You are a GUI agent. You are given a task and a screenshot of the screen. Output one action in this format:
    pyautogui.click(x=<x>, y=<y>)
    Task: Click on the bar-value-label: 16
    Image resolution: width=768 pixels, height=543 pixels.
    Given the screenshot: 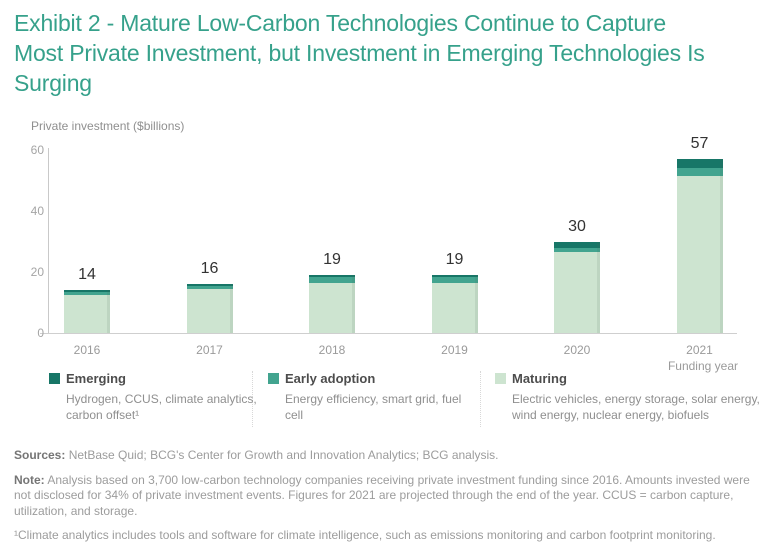 What is the action you would take?
    pyautogui.click(x=209, y=269)
    